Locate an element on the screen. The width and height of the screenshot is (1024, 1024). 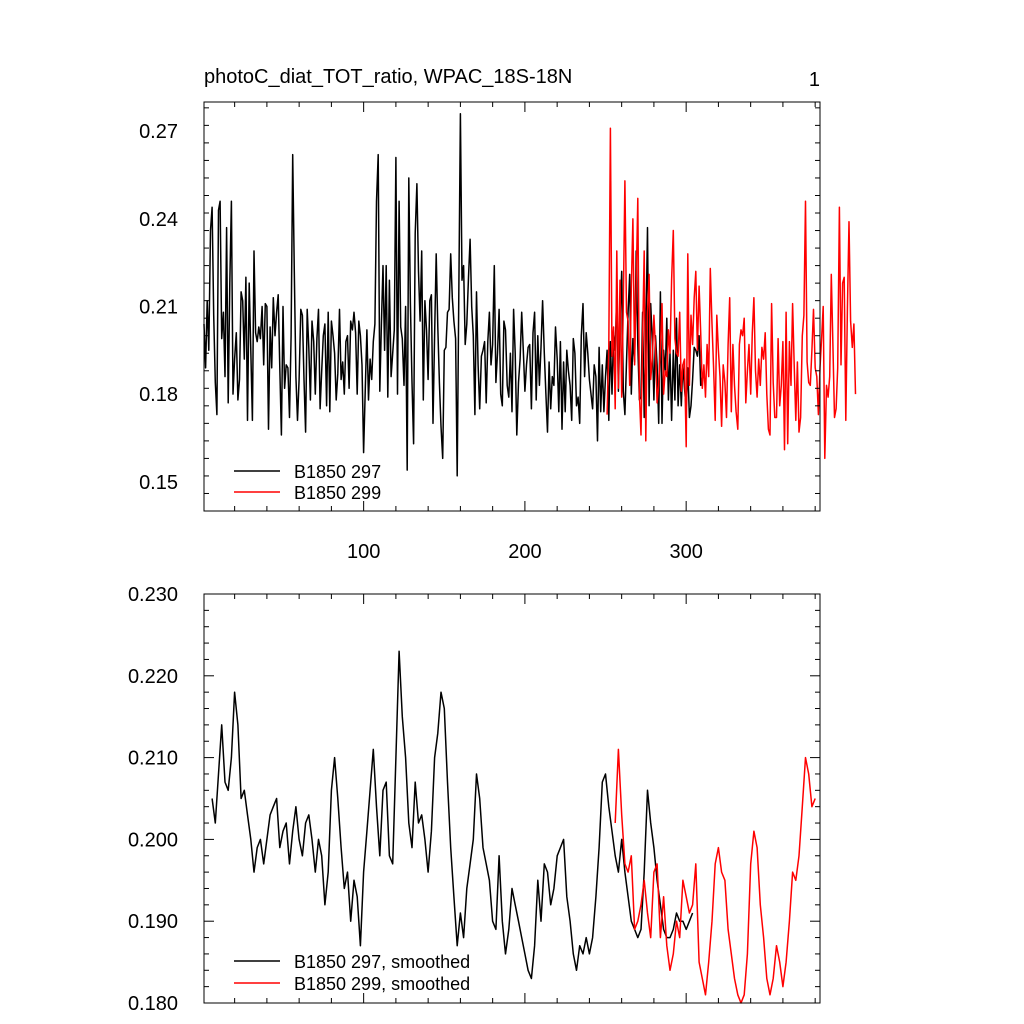
legend-label-b1850-297: B1850 297 is located at coordinates (337, 472).